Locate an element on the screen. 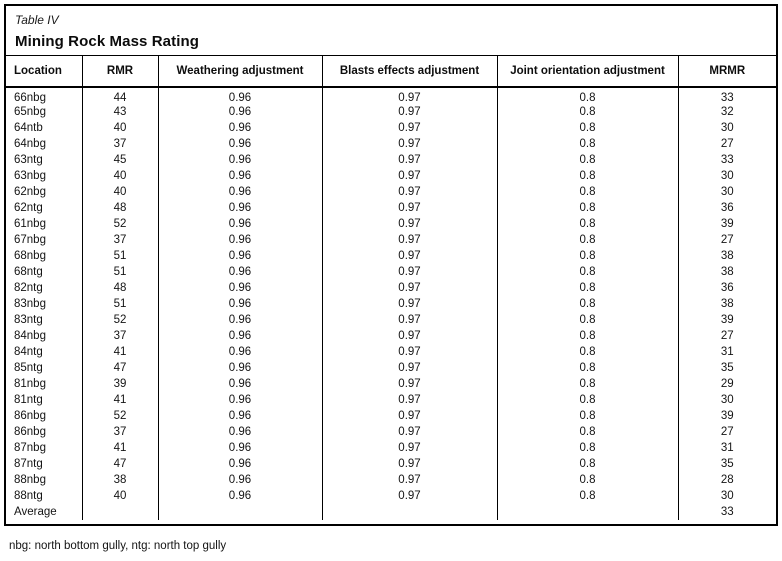  table-cell: 82ntg is located at coordinates (44, 288).